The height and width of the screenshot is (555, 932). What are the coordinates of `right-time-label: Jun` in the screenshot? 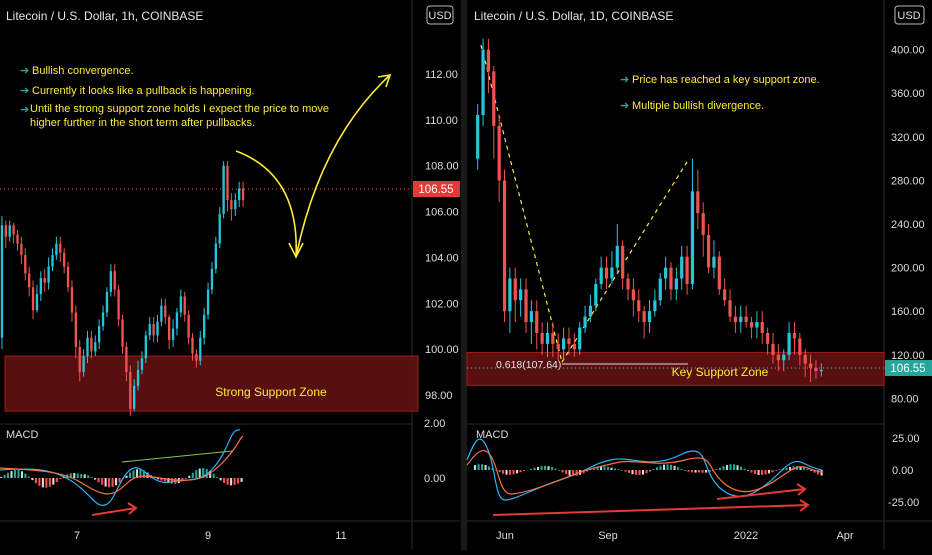 It's located at (505, 536).